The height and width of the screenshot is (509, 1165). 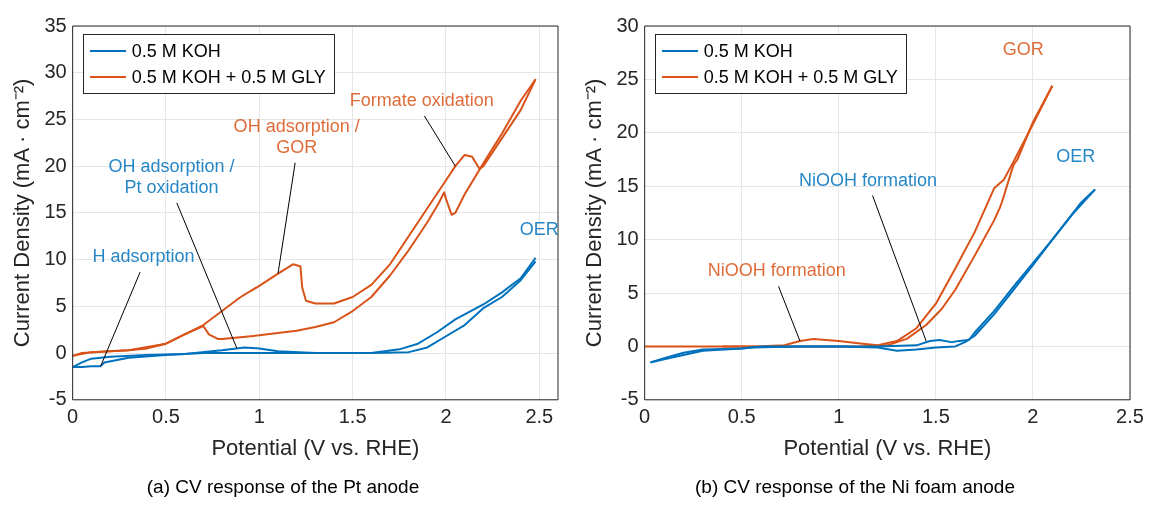 What do you see at coordinates (171, 176) in the screenshot?
I see `annotation: OH adsorption / Pt oxidation` at bounding box center [171, 176].